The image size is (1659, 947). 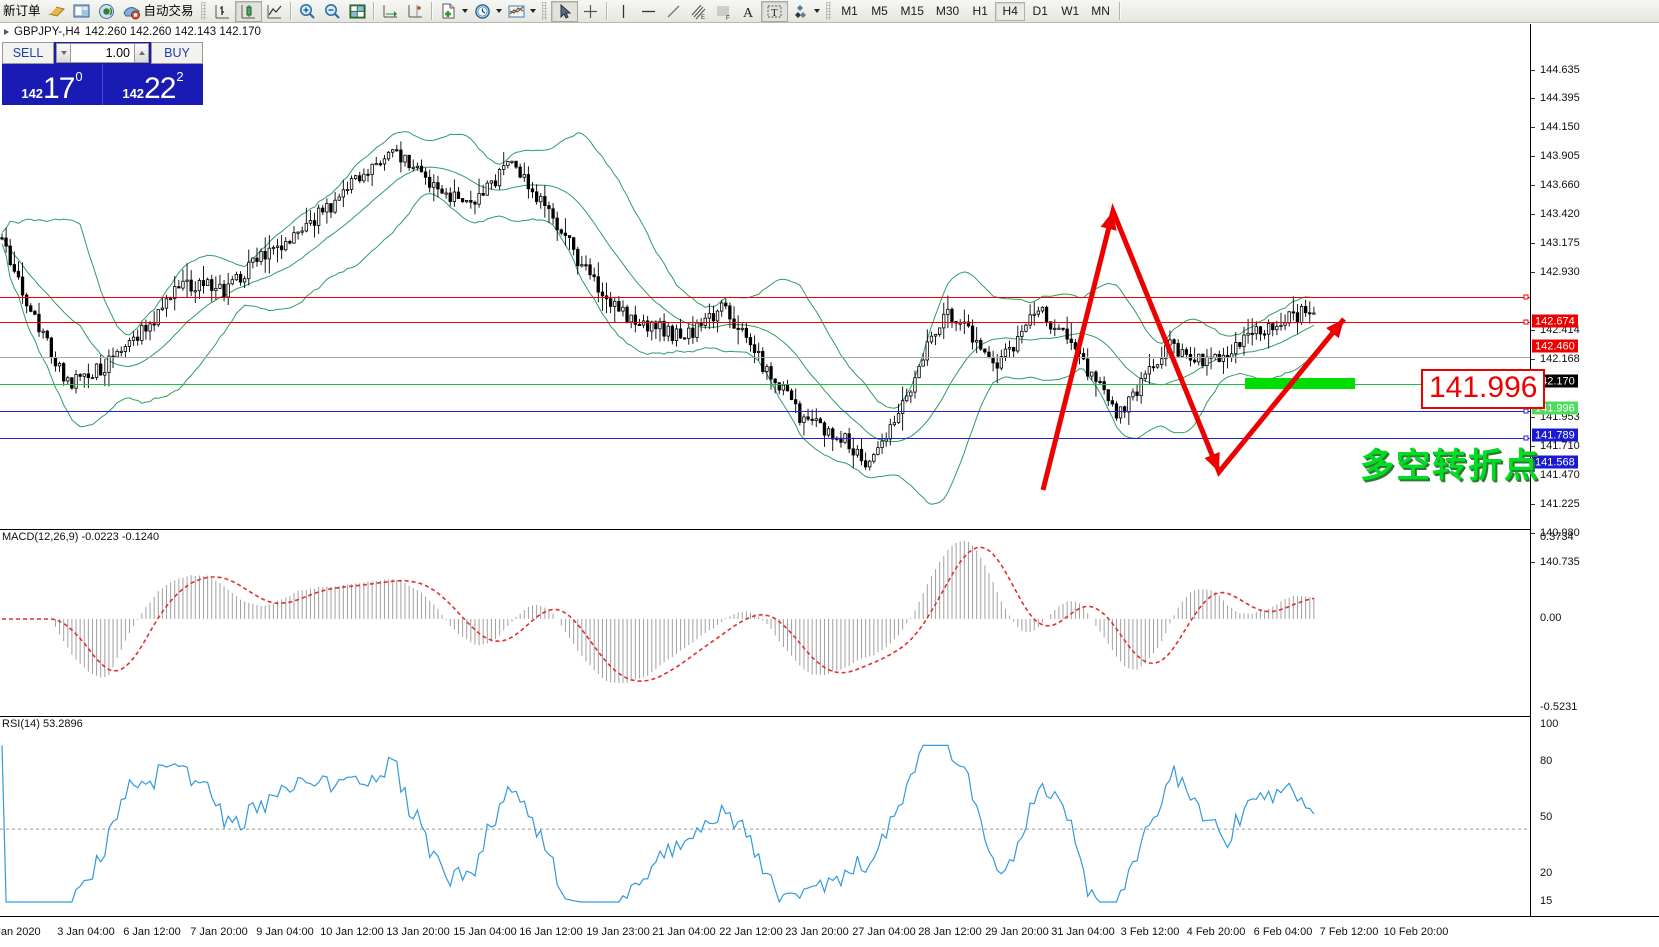 What do you see at coordinates (849, 11) in the screenshot?
I see `timeframe-m1: M1` at bounding box center [849, 11].